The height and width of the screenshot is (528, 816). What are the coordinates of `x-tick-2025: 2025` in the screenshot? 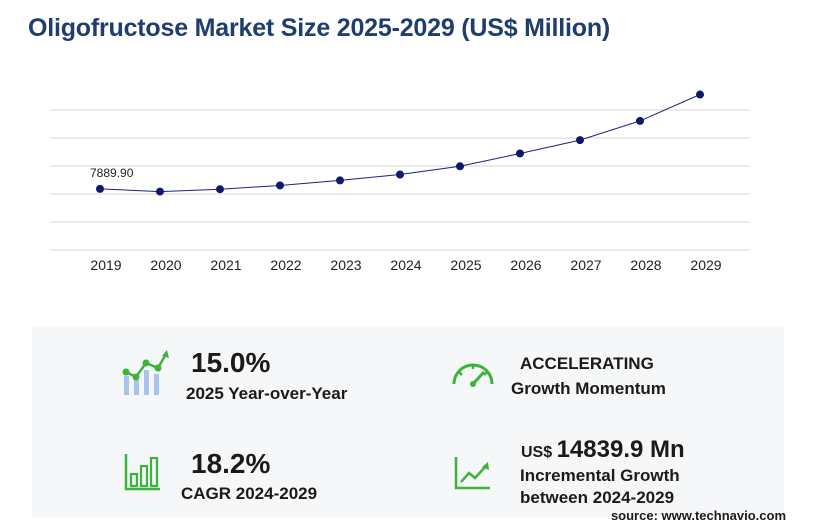 It's located at (465, 265).